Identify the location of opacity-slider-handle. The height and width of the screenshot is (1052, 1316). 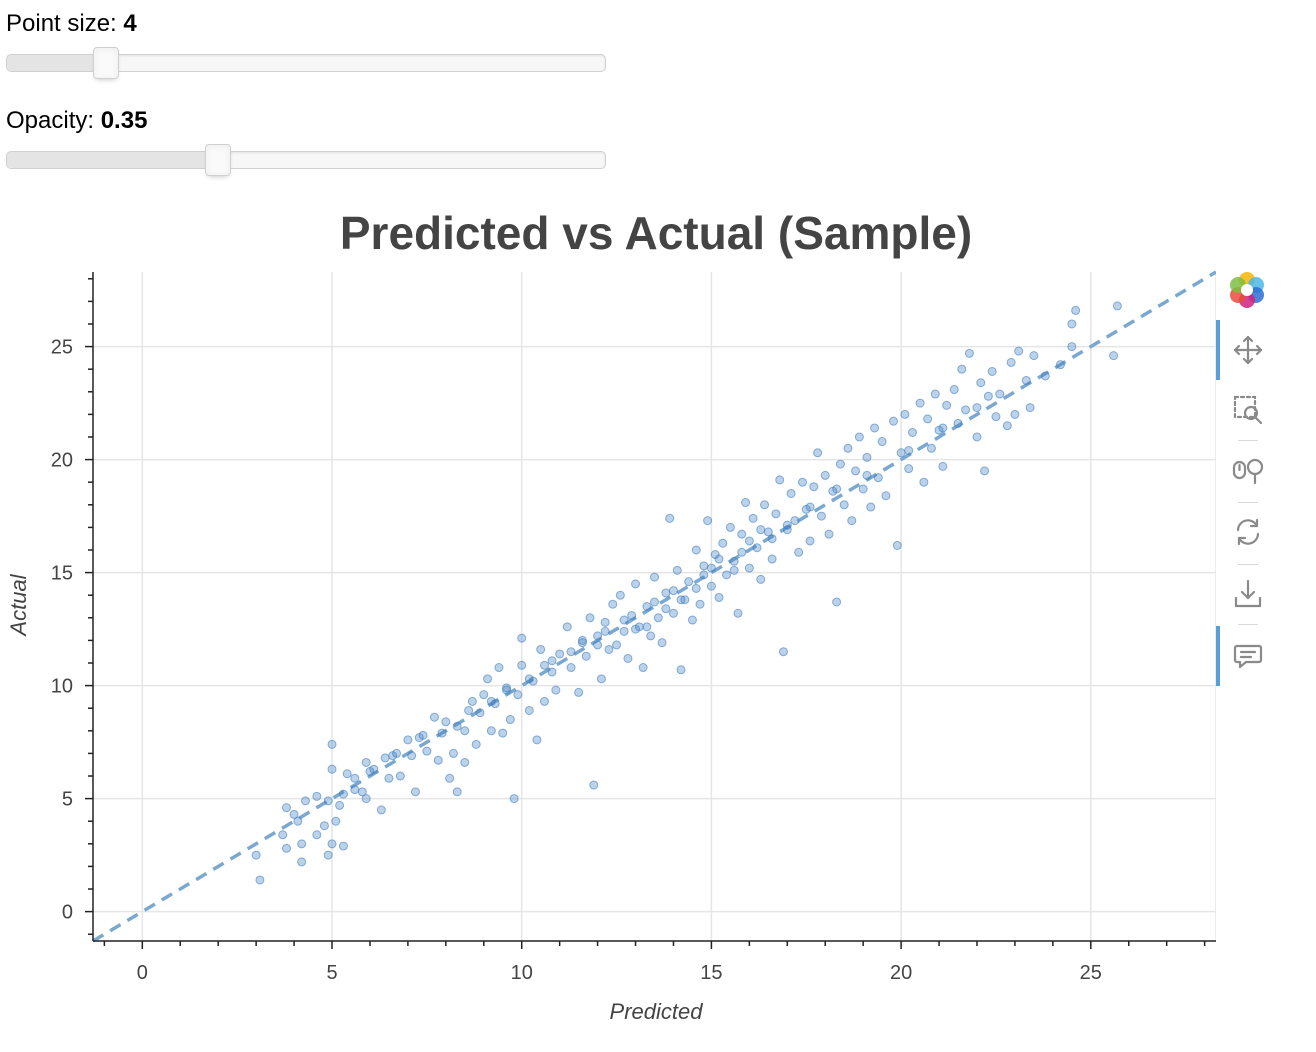
(218, 160).